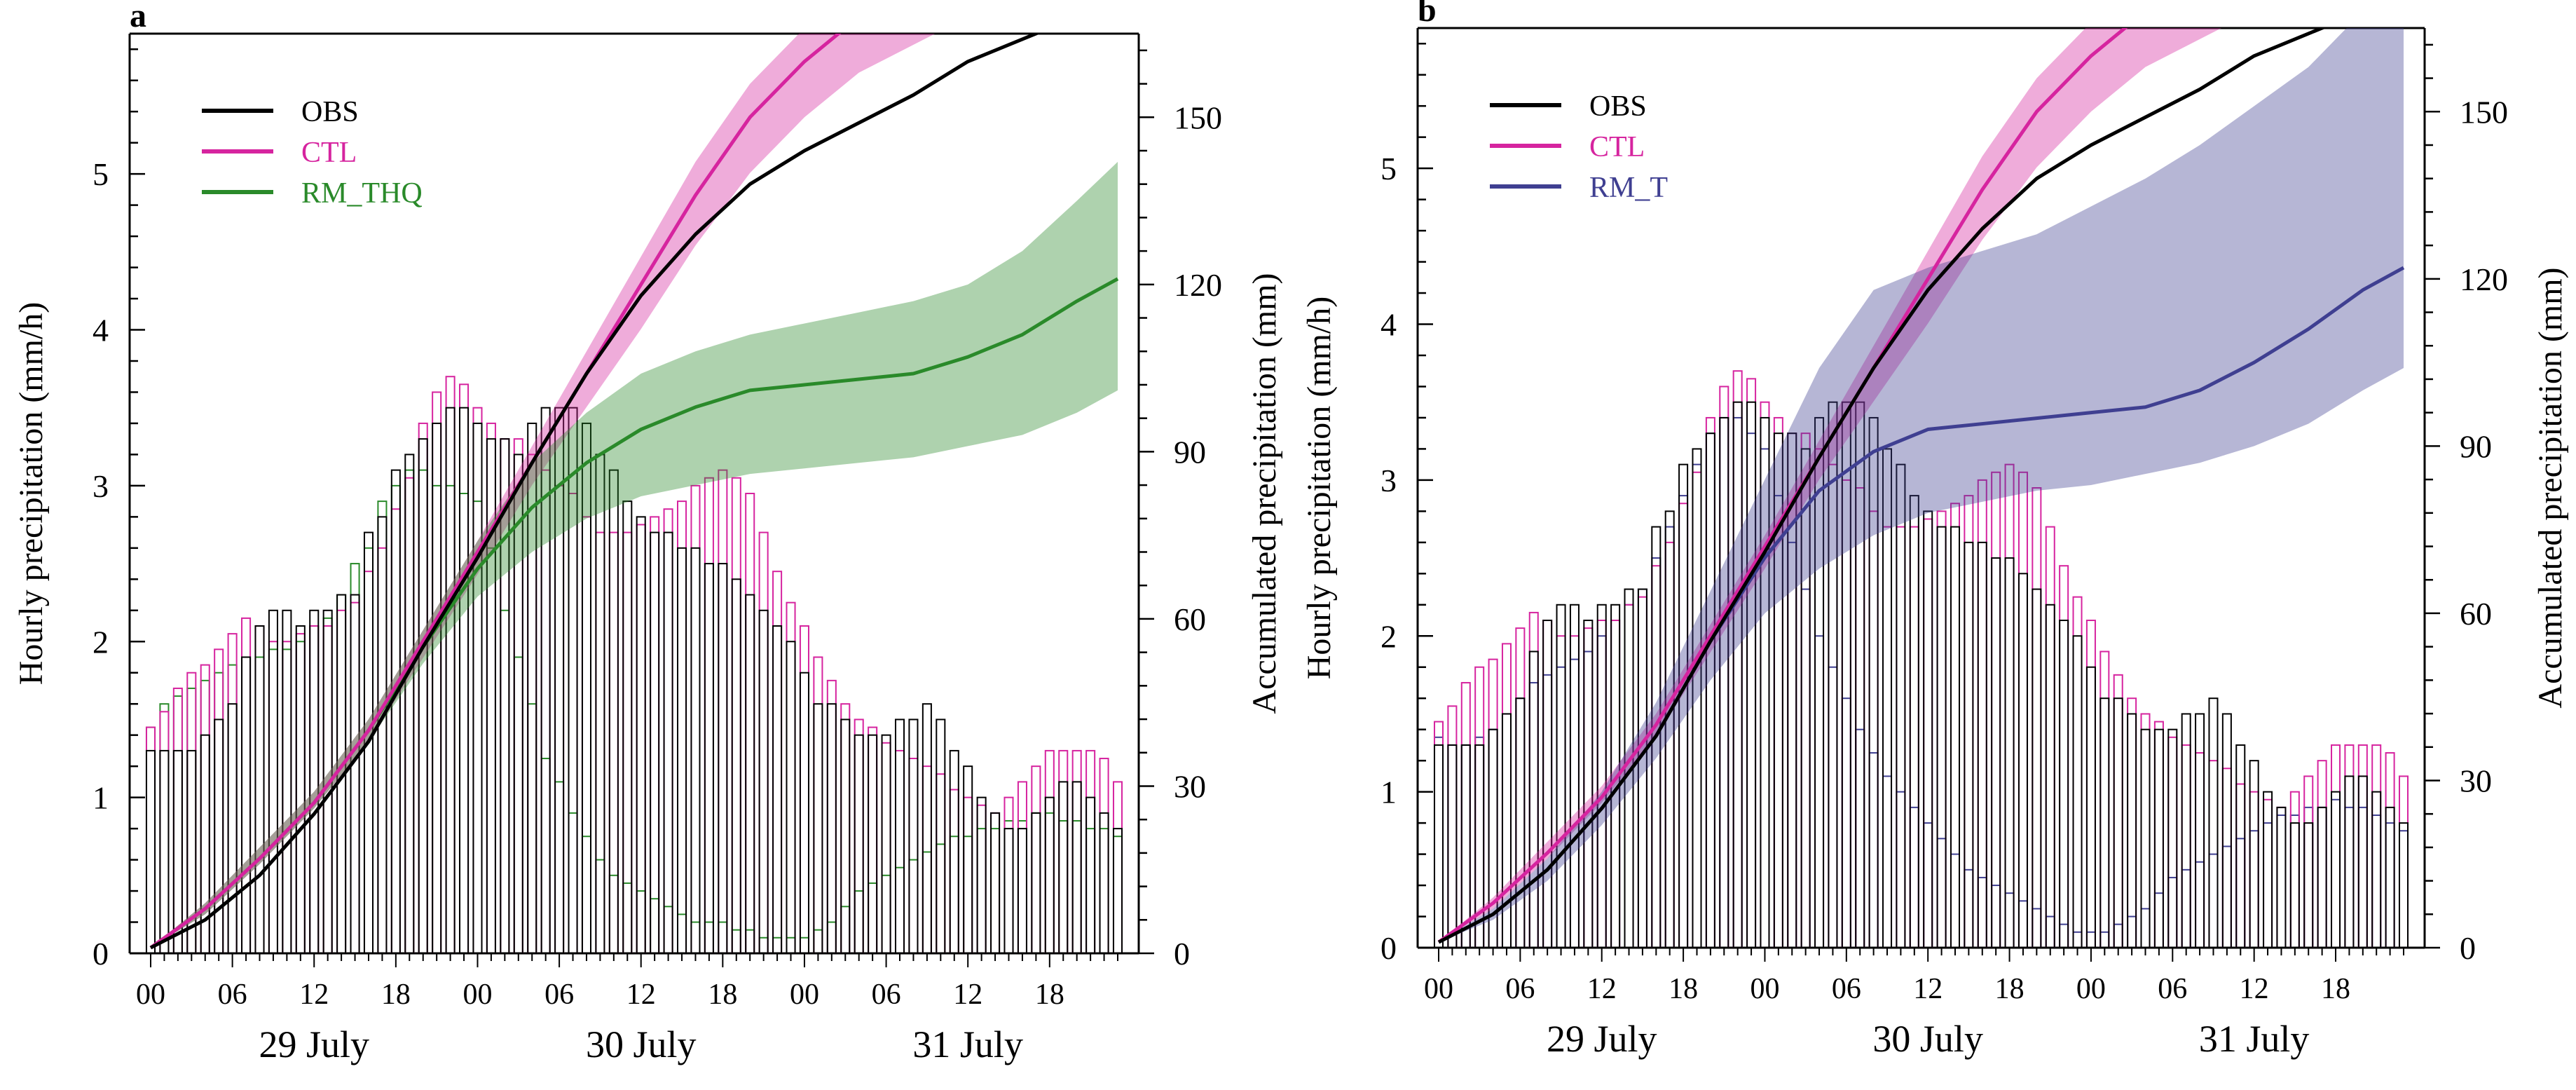  What do you see at coordinates (1190, 619) in the screenshot?
I see `right-axis-tick-label: 60` at bounding box center [1190, 619].